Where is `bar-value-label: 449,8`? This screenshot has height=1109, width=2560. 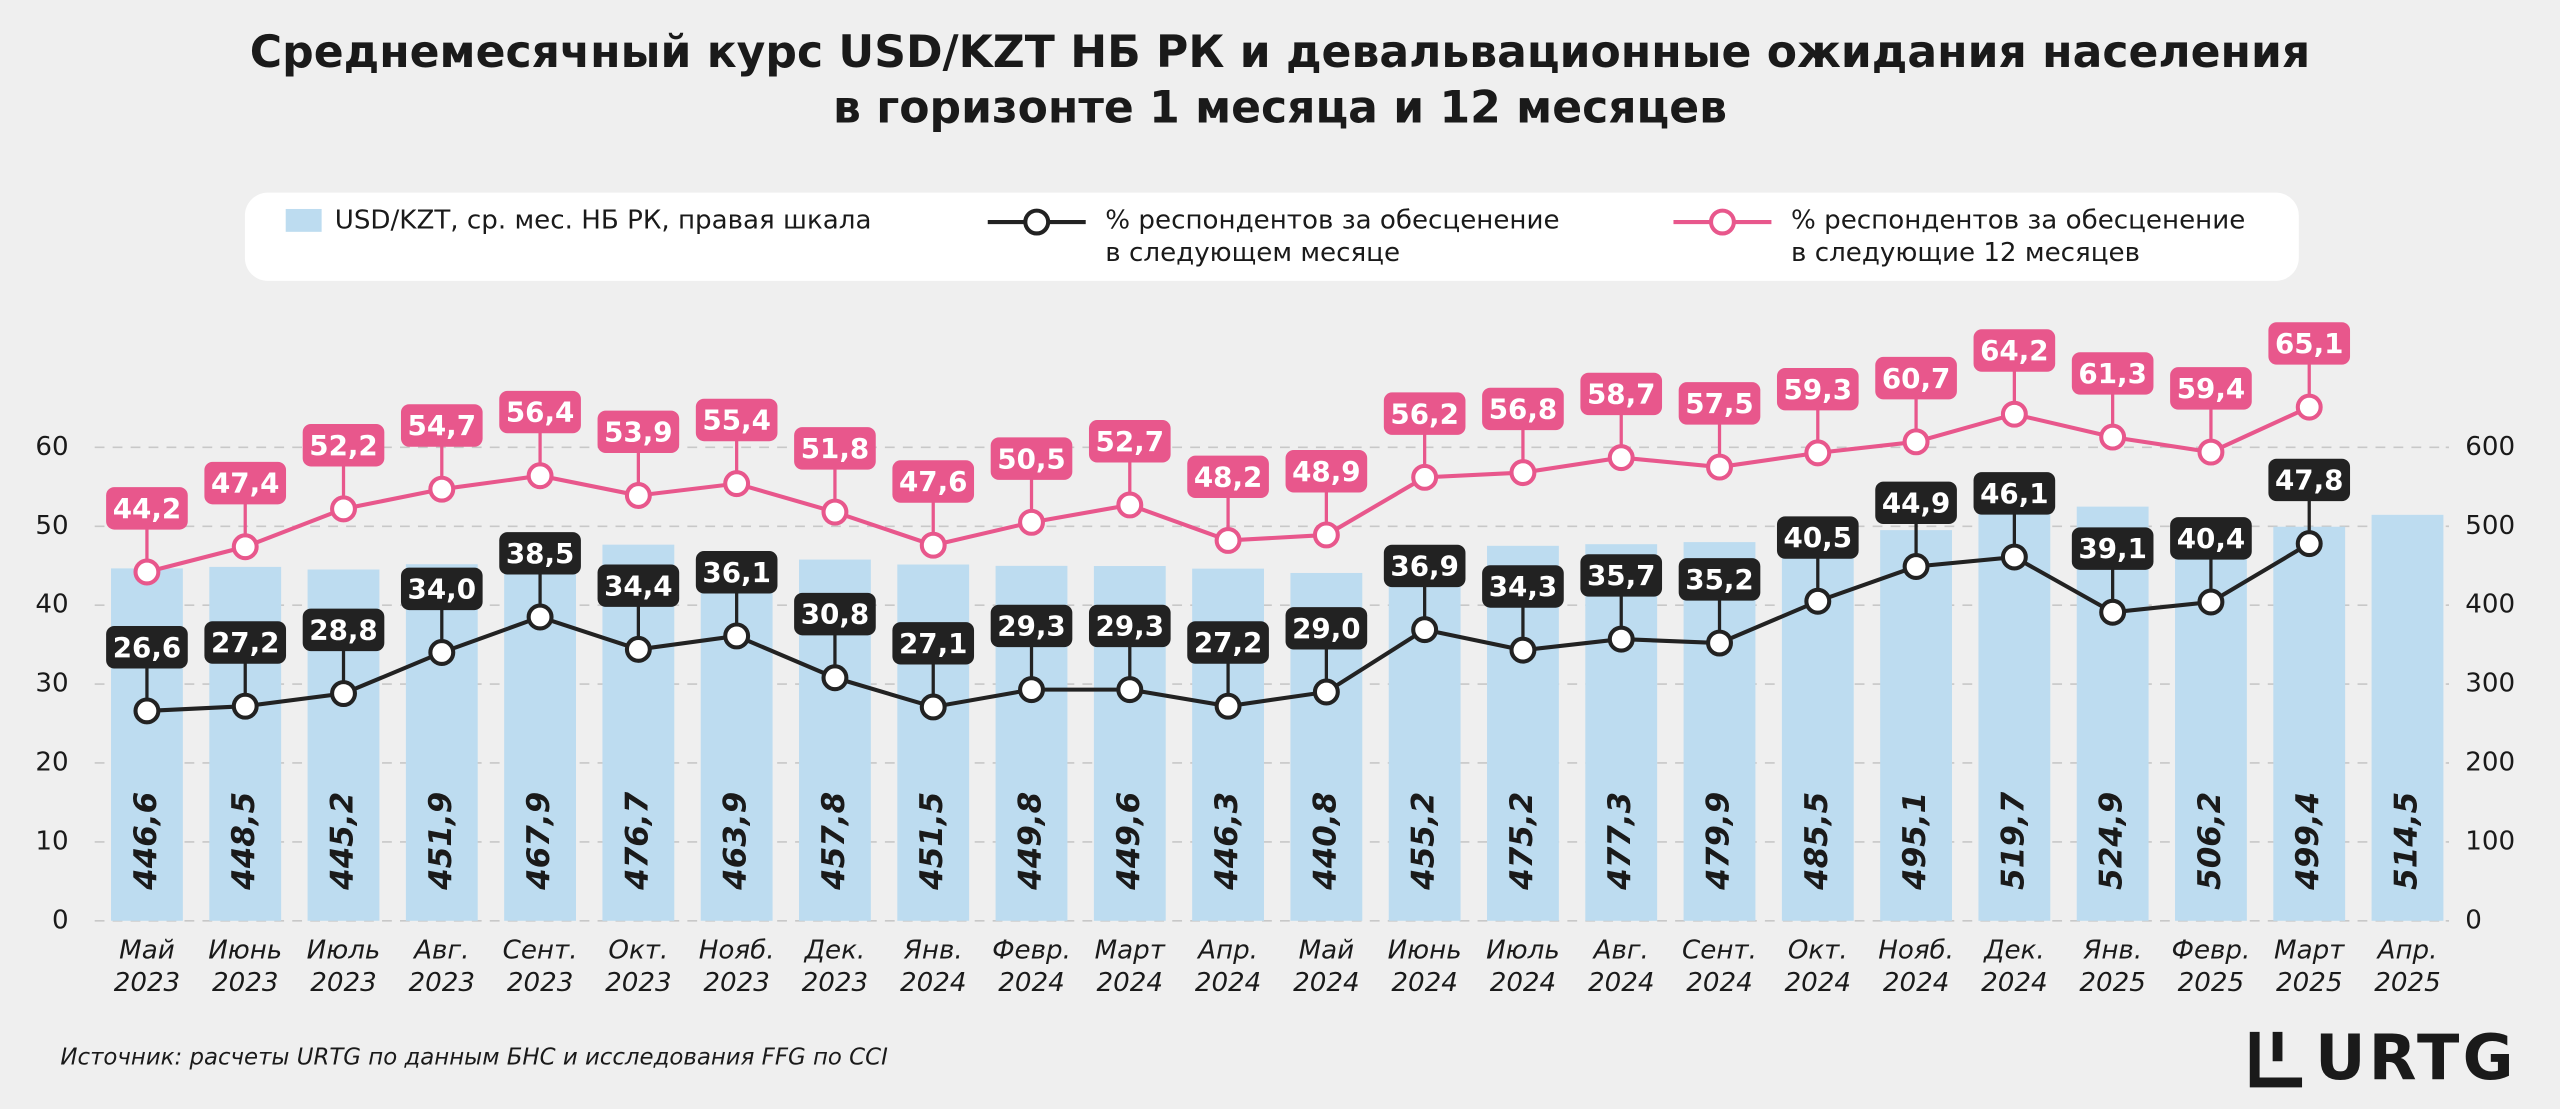 bar-value-label: 449,8 is located at coordinates (1031, 841).